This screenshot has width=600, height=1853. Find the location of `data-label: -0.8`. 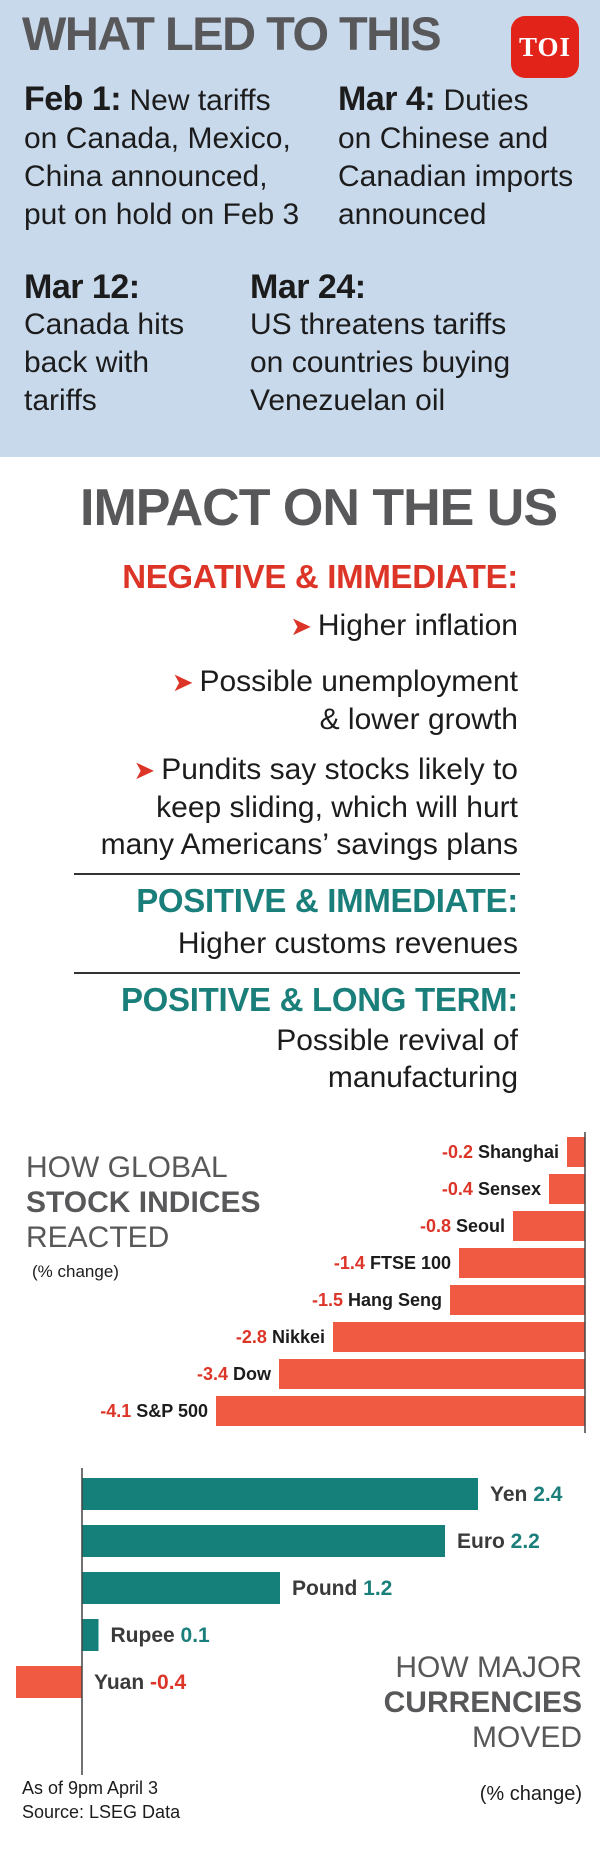

data-label: -0.8 is located at coordinates (438, 1226).